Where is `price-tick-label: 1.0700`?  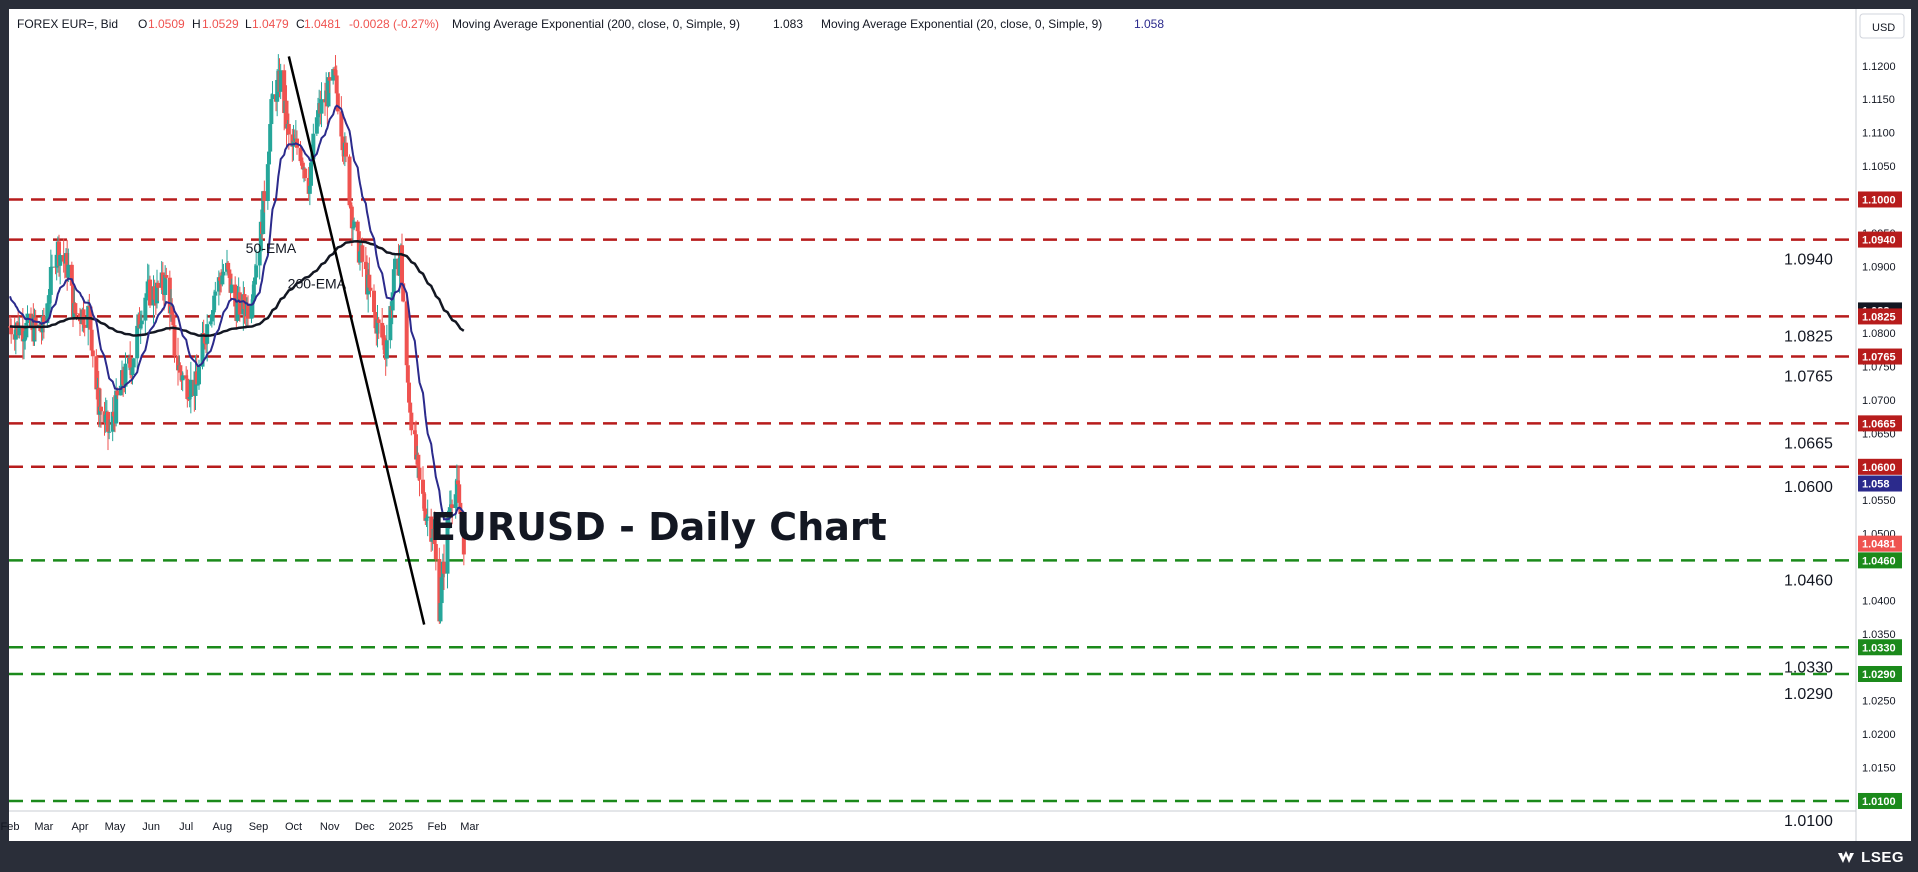
price-tick-label: 1.0700 is located at coordinates (1879, 401).